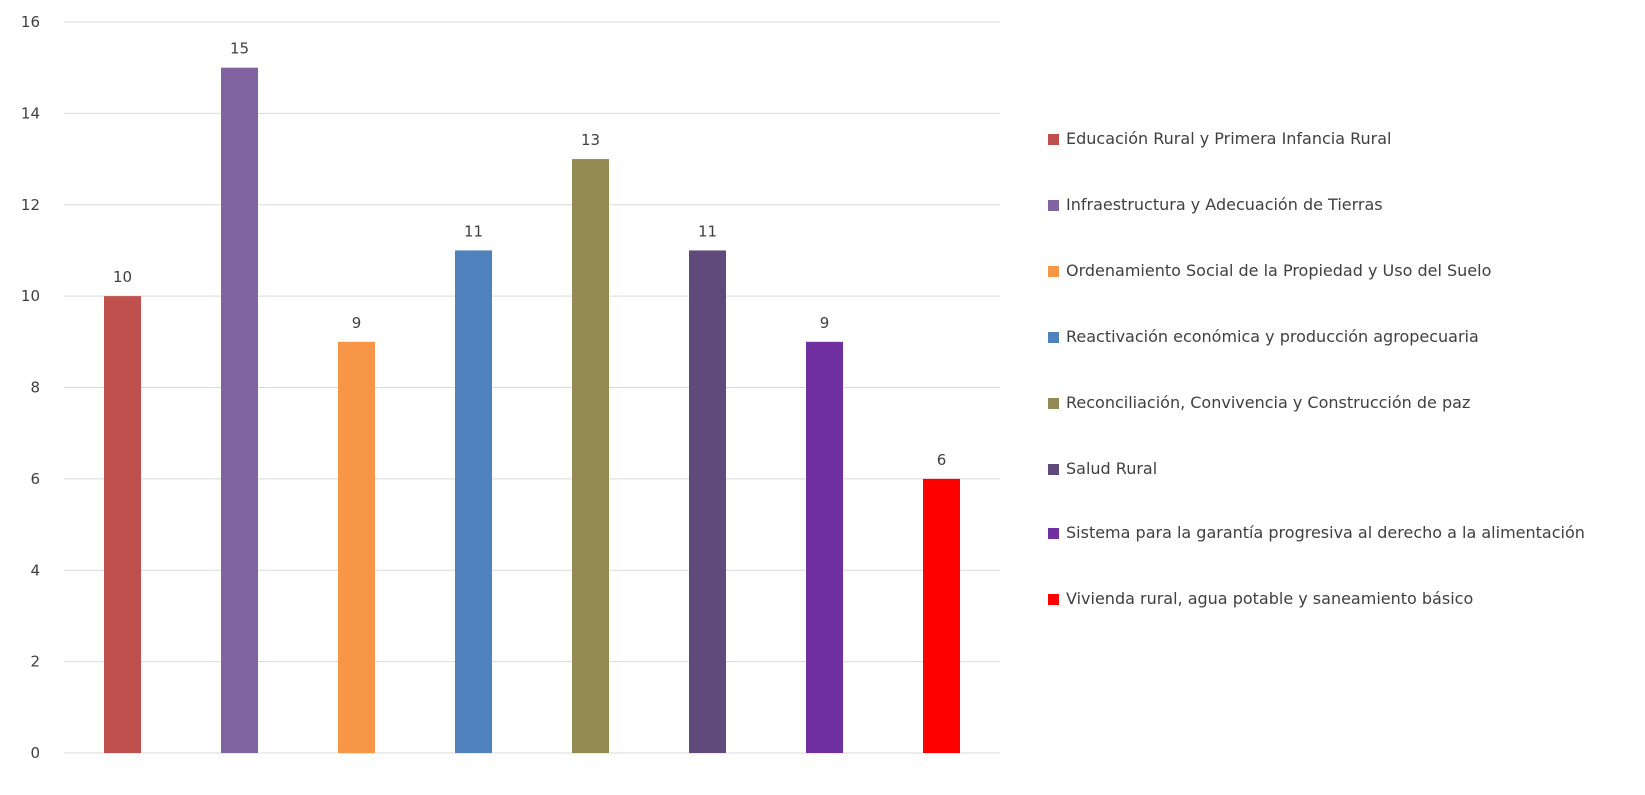 The width and height of the screenshot is (1645, 795). I want to click on bar-data-label: 13, so click(590, 140).